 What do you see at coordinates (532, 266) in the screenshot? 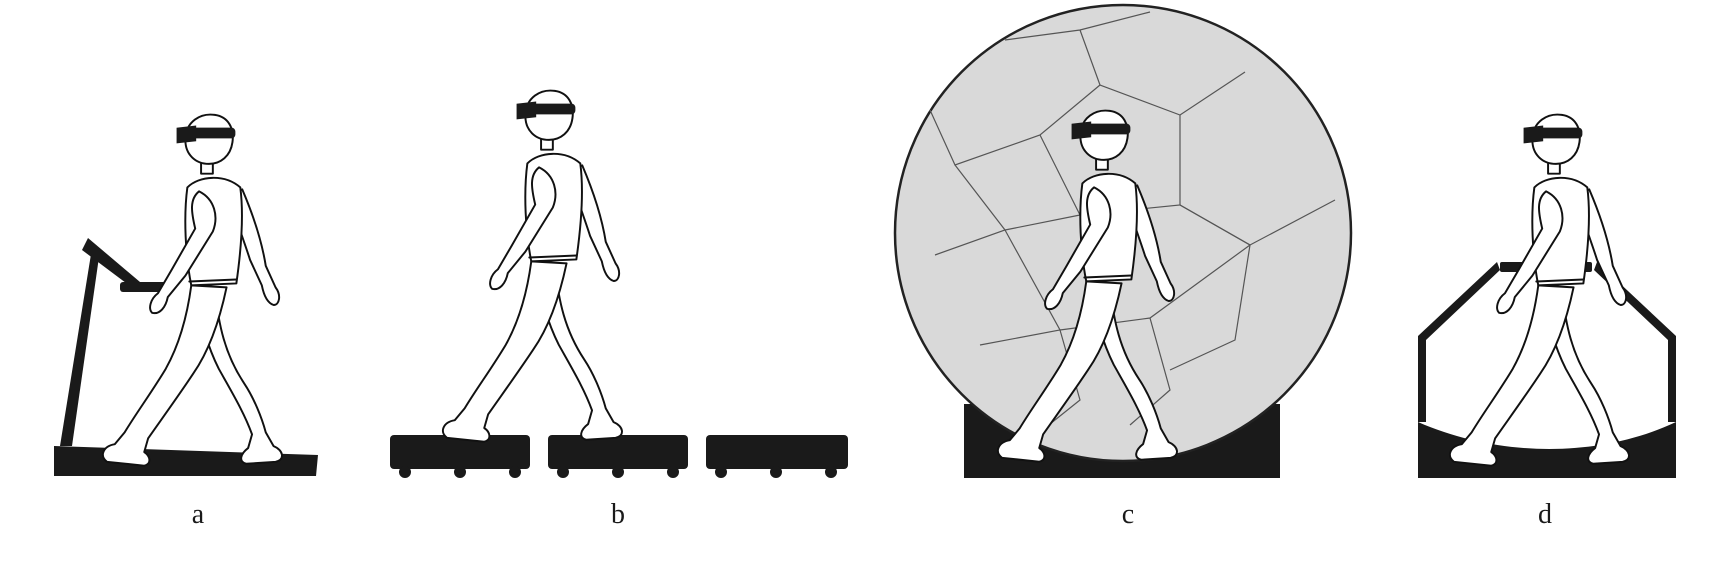
I see `walker-figure-b` at bounding box center [532, 266].